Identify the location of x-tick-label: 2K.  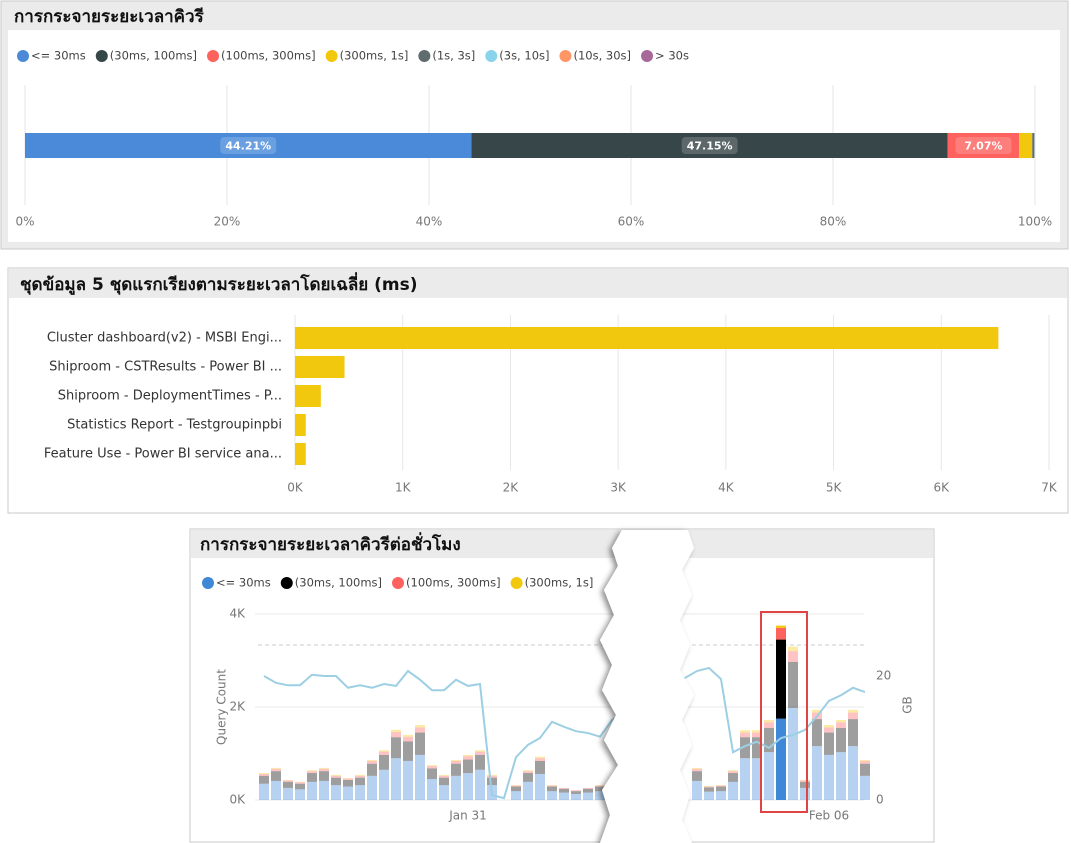
(511, 488).